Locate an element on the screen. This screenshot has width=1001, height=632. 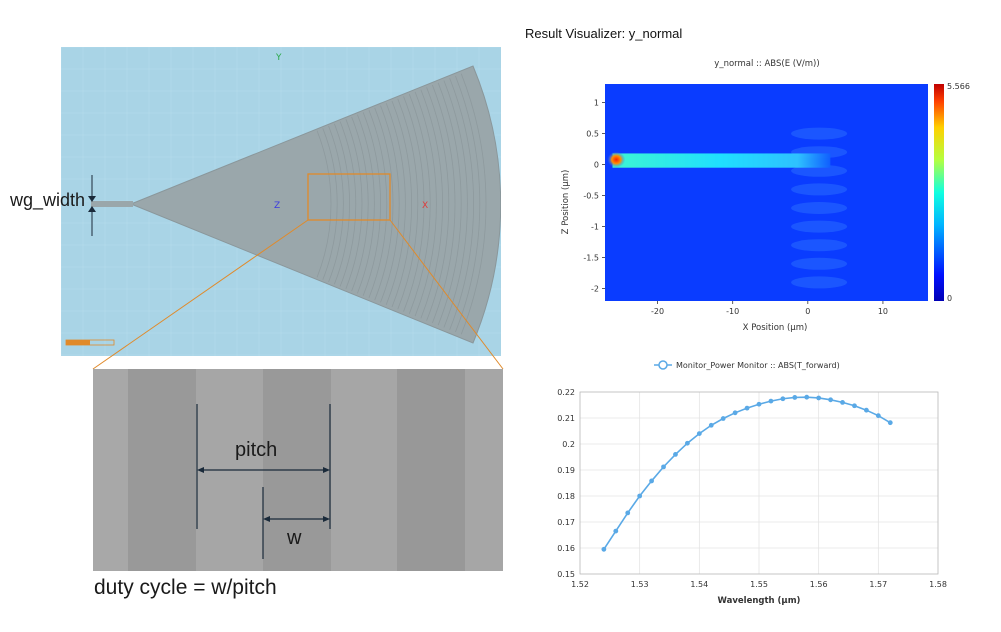
line-x-tick: 1.56 is located at coordinates (819, 584).